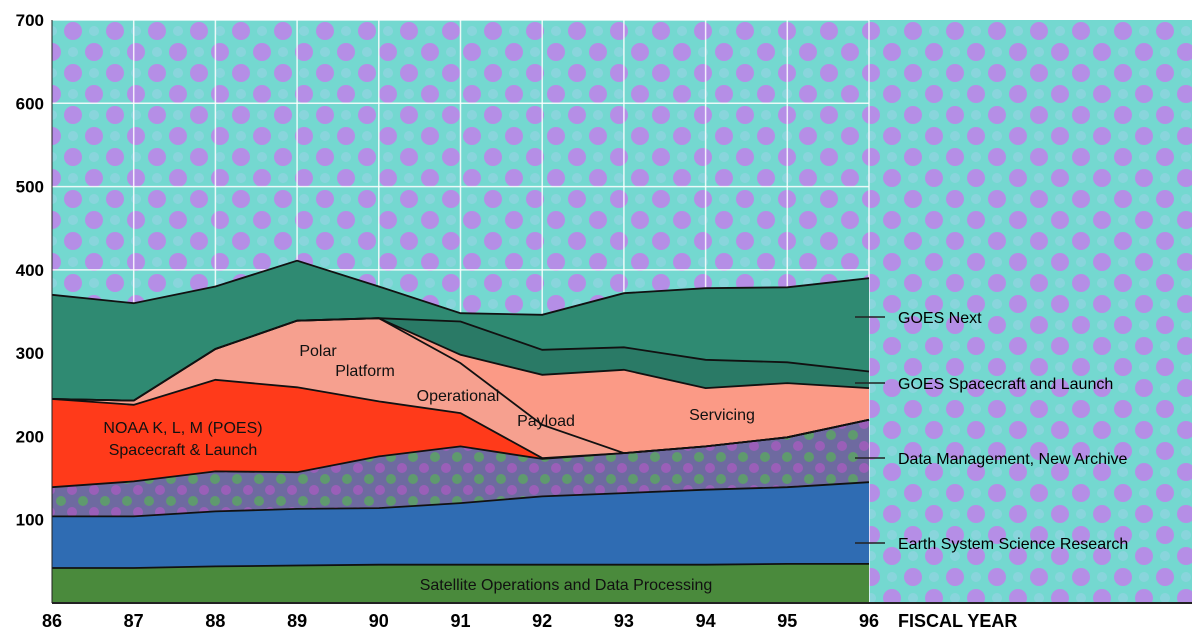 The image size is (1192, 629). What do you see at coordinates (460, 468) in the screenshot?
I see `area-data-management-new-archive` at bounding box center [460, 468].